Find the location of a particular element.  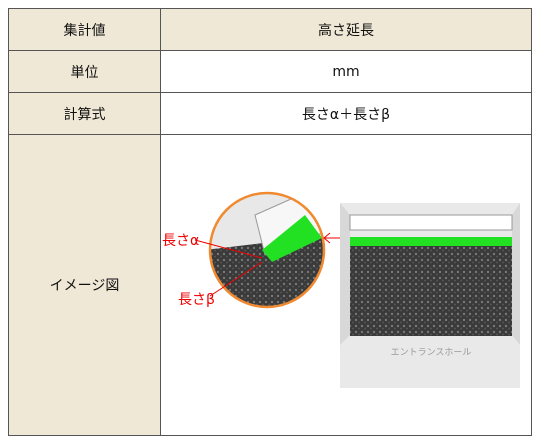

header-row: 集計値 高さ延長 is located at coordinates (270, 29).